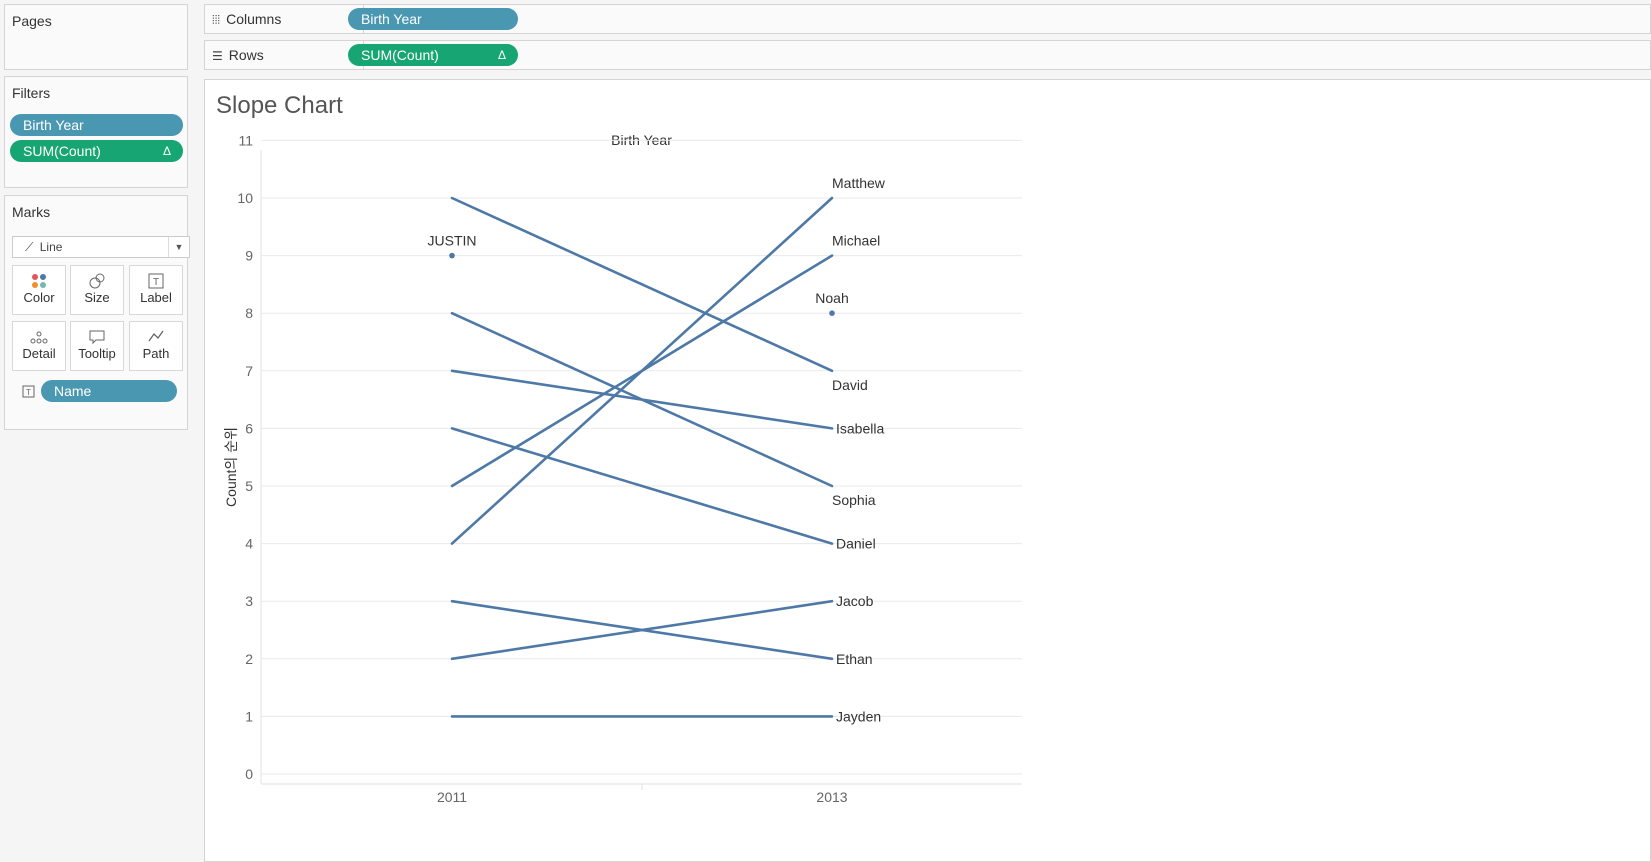  What do you see at coordinates (246, 55) in the screenshot?
I see `rows-label: Rows` at bounding box center [246, 55].